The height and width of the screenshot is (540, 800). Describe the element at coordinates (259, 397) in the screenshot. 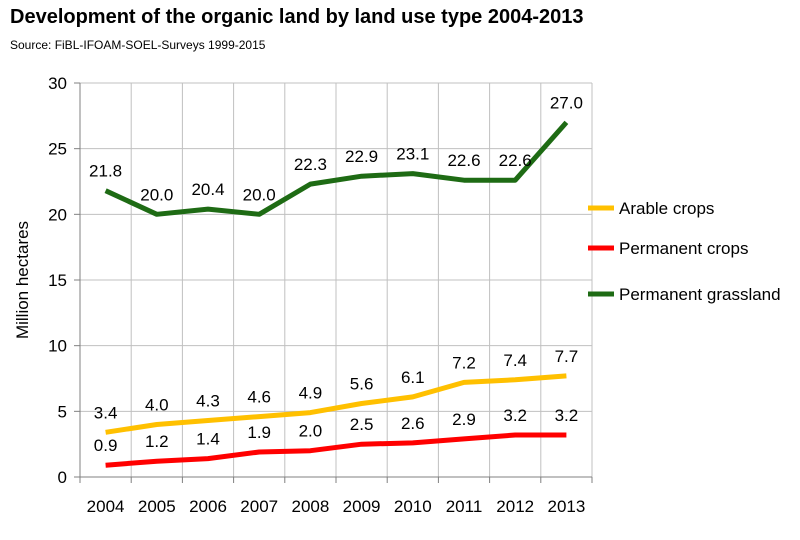

I see `data-label-arable-crops: 4.6` at that location.